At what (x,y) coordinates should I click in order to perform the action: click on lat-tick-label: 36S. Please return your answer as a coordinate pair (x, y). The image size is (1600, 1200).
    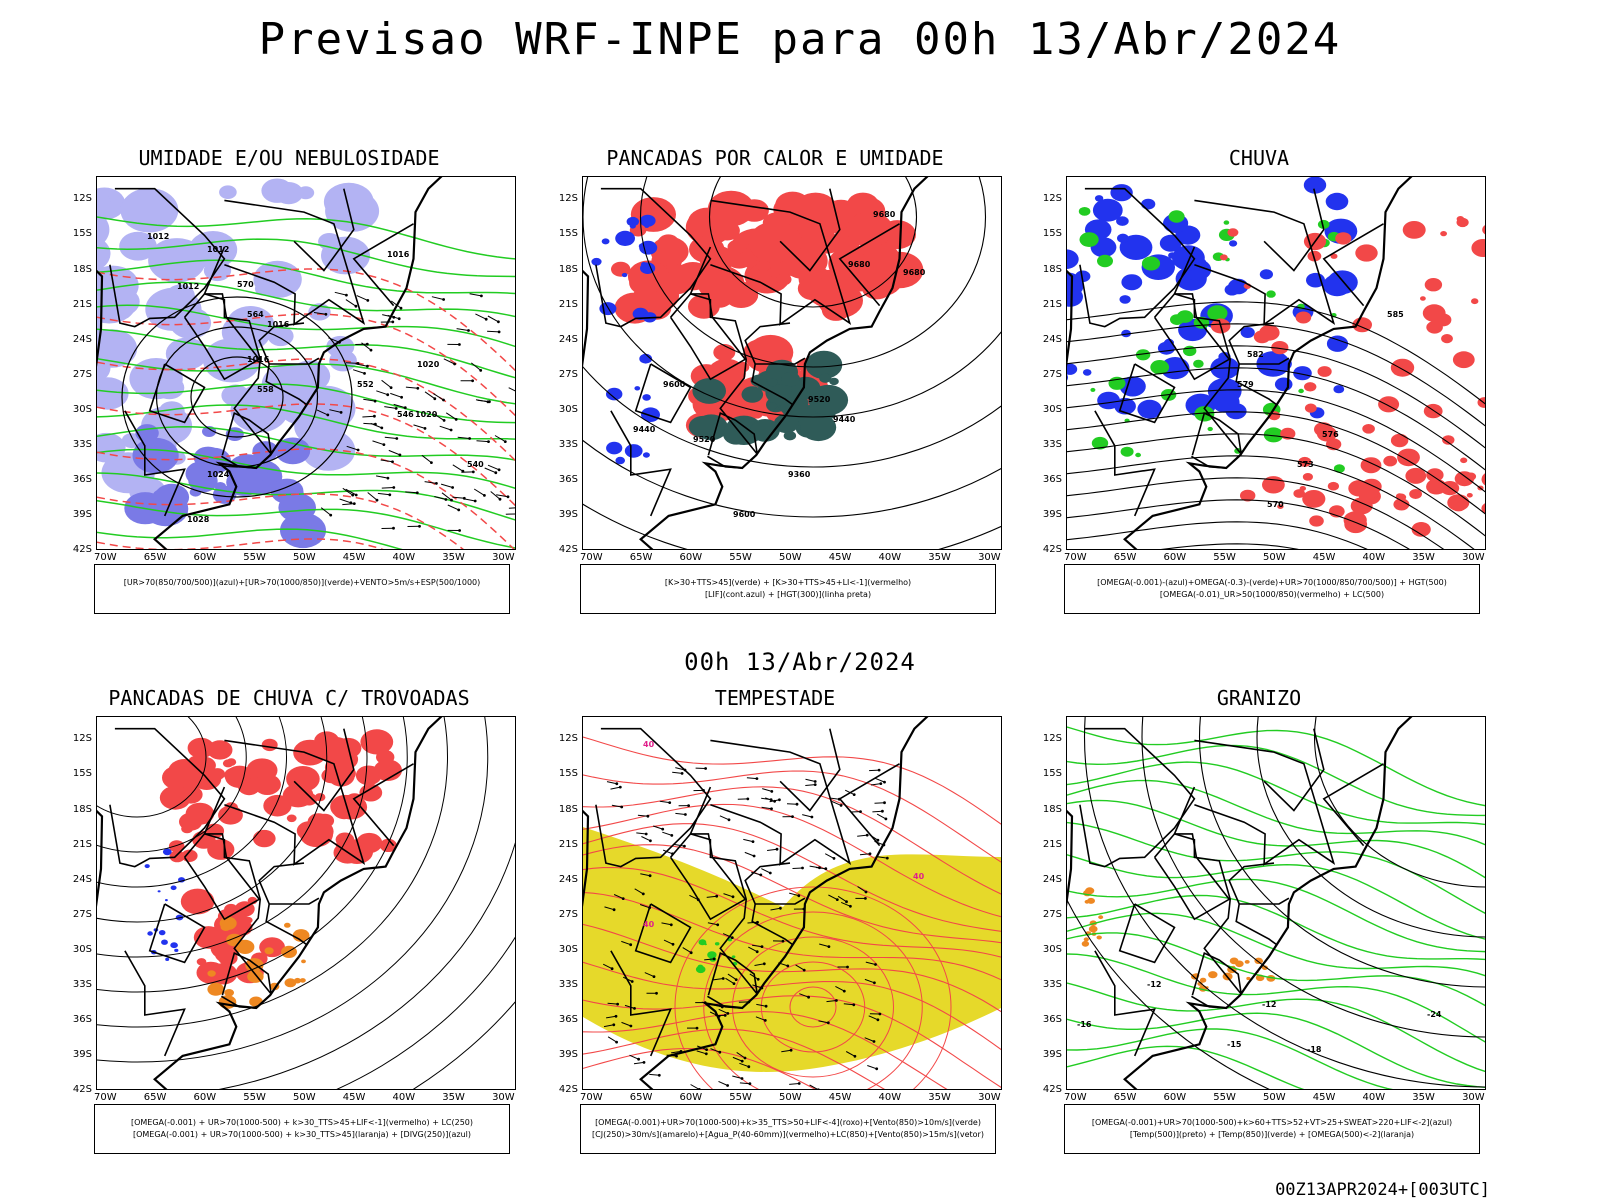
    Looking at the image, I should click on (1052, 479).